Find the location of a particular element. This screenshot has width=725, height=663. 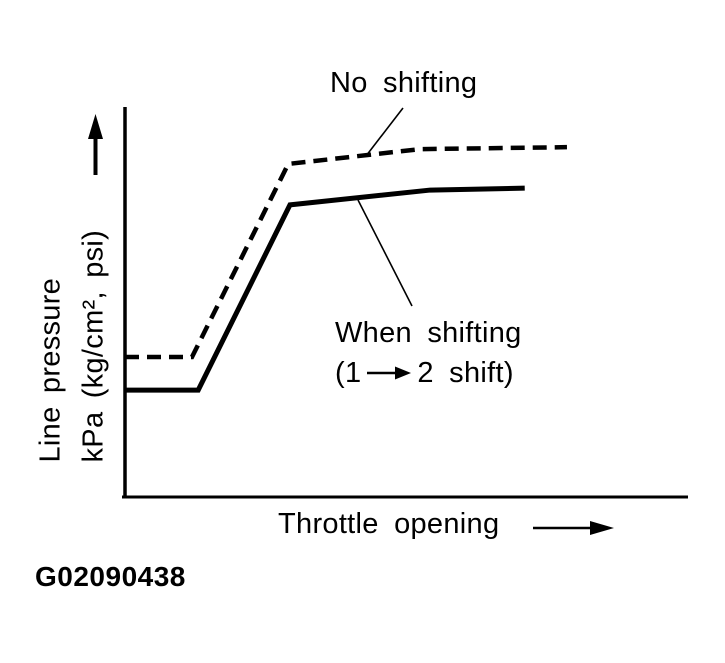

x-axis-label: Throttle opening is located at coordinates (389, 524).